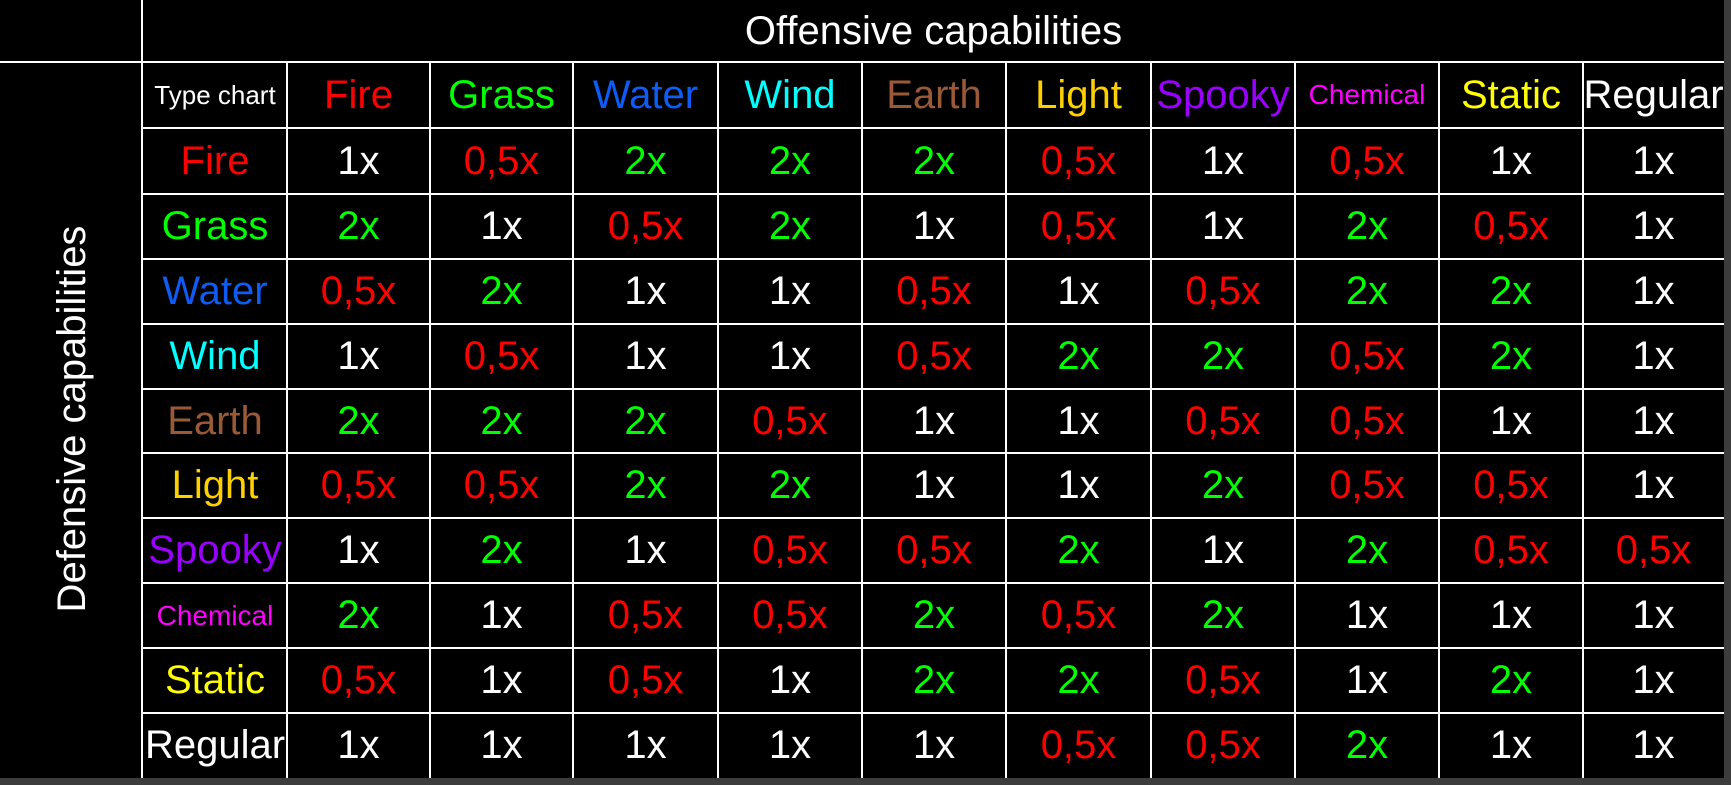 The height and width of the screenshot is (785, 1731). Describe the element at coordinates (215, 160) in the screenshot. I see `row-header-fire: Fire` at that location.